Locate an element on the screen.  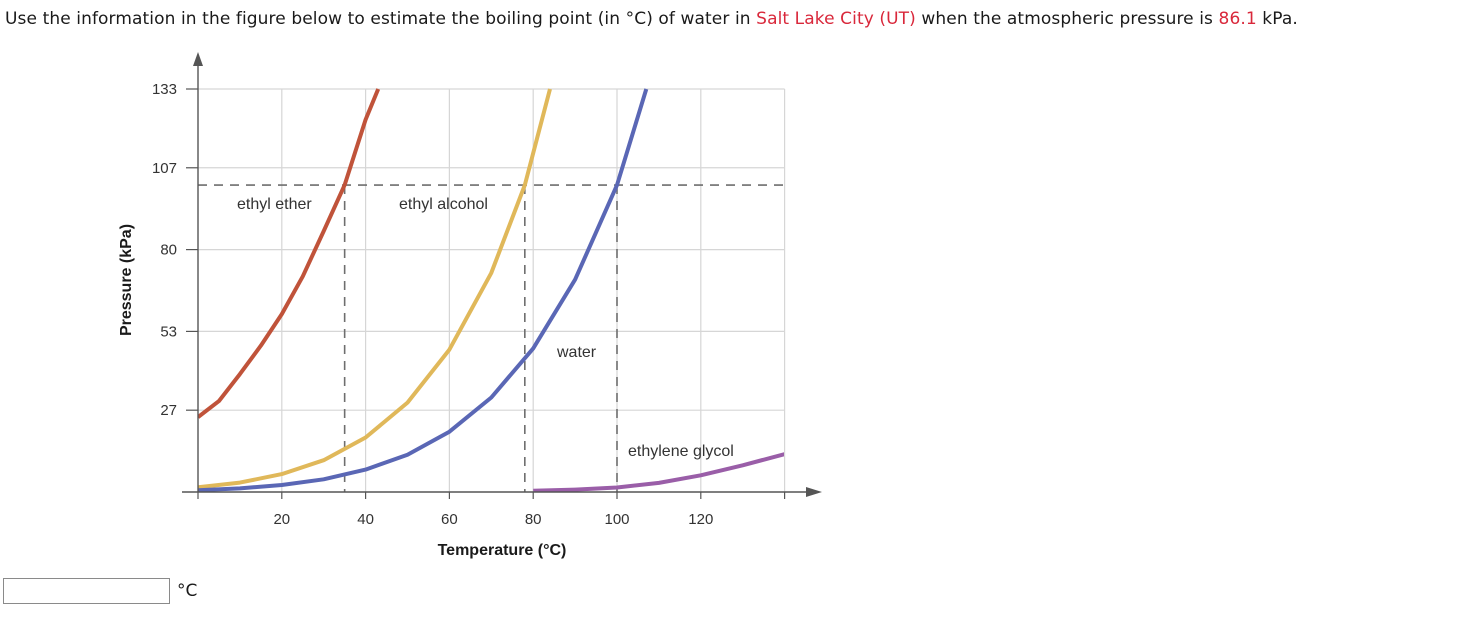
x-tick-label: 80 is located at coordinates (533, 519).